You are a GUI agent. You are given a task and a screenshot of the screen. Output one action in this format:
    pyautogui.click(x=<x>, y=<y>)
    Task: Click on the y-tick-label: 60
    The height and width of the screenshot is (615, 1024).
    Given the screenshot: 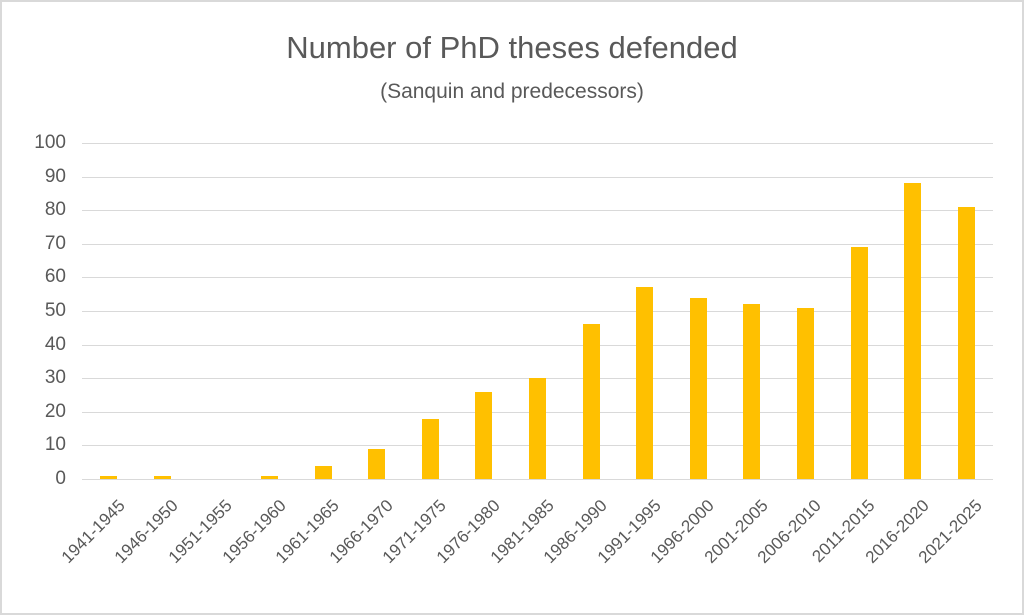 What is the action you would take?
    pyautogui.click(x=55, y=277)
    